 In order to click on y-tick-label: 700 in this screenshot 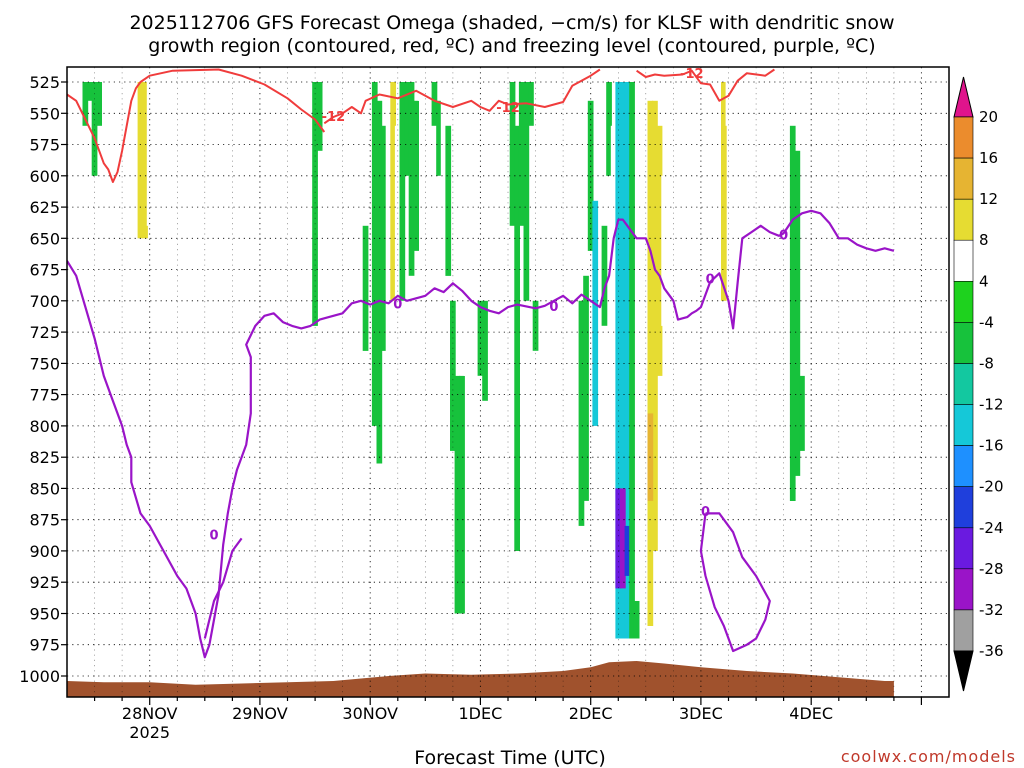, I will do `click(44, 301)`.